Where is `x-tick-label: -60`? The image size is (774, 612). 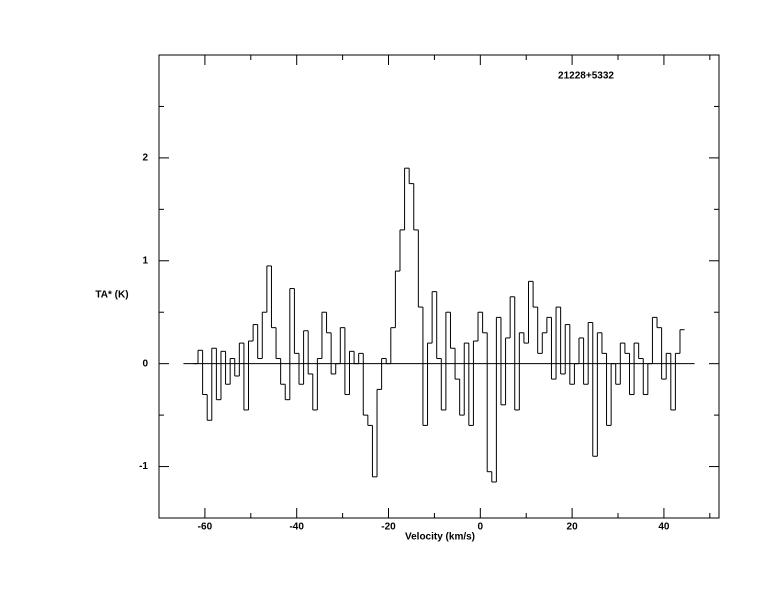 x-tick-label: -60 is located at coordinates (205, 527).